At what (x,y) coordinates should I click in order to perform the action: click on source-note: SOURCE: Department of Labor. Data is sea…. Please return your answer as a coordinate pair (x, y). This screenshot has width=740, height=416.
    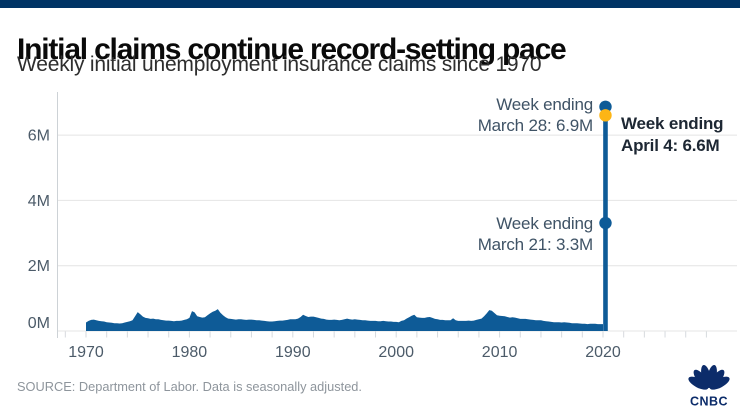
    Looking at the image, I should click on (189, 386).